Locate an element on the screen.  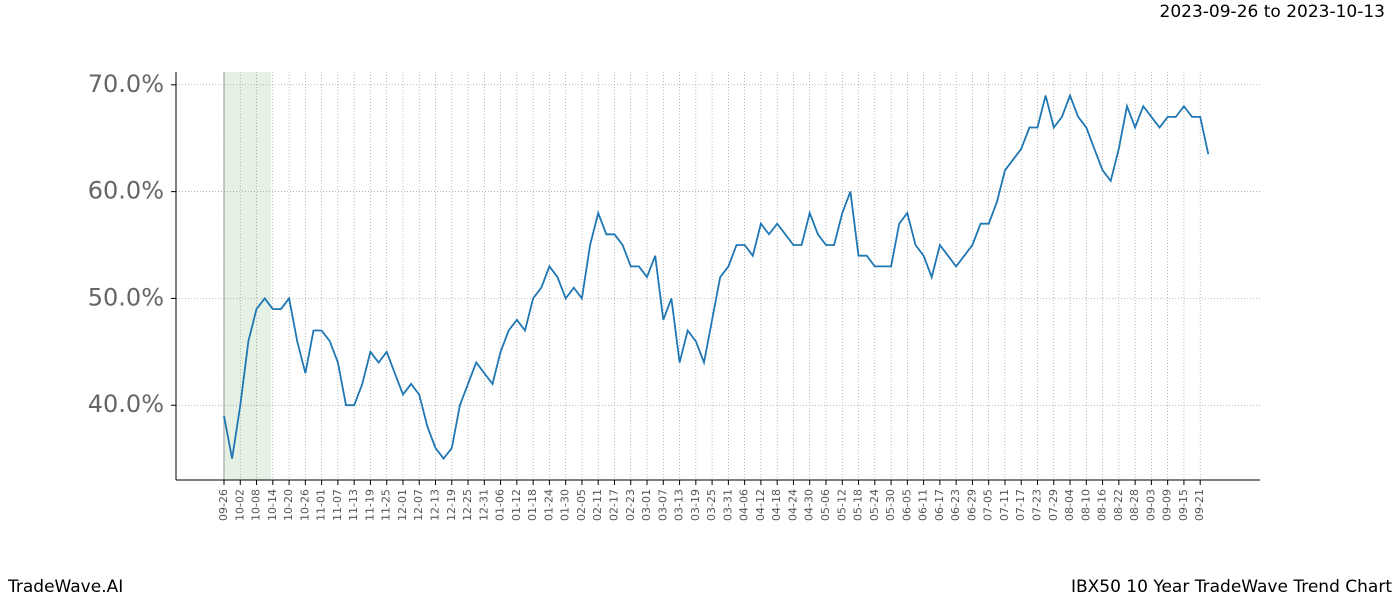
x-tick-label: 10-20 is located at coordinates (288, 505).